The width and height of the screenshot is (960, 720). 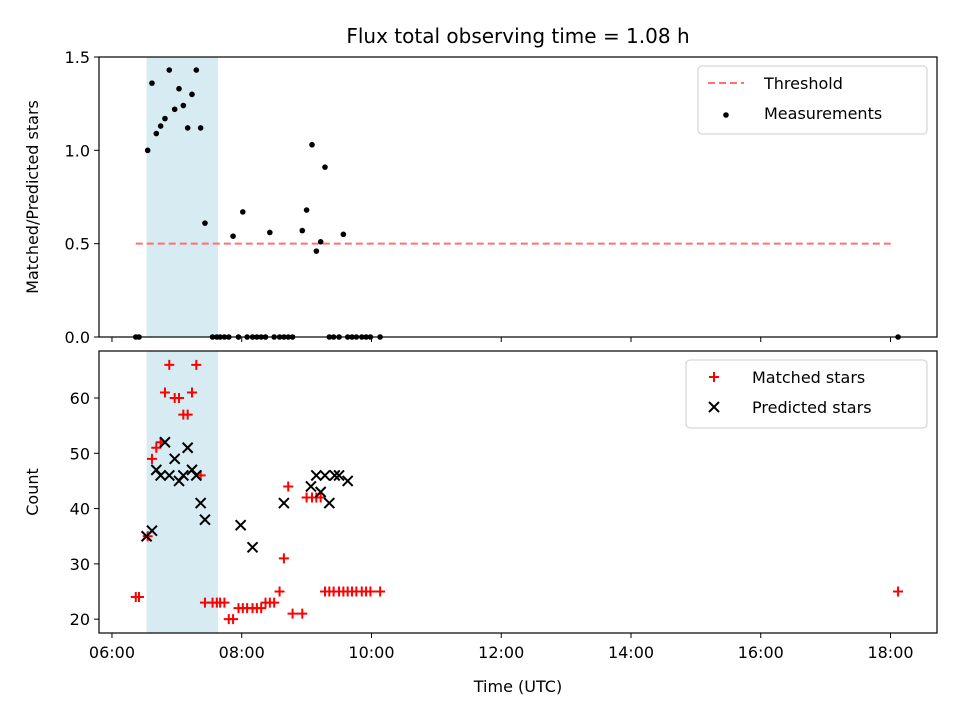 What do you see at coordinates (242, 652) in the screenshot?
I see `x-tick-label: 08:00` at bounding box center [242, 652].